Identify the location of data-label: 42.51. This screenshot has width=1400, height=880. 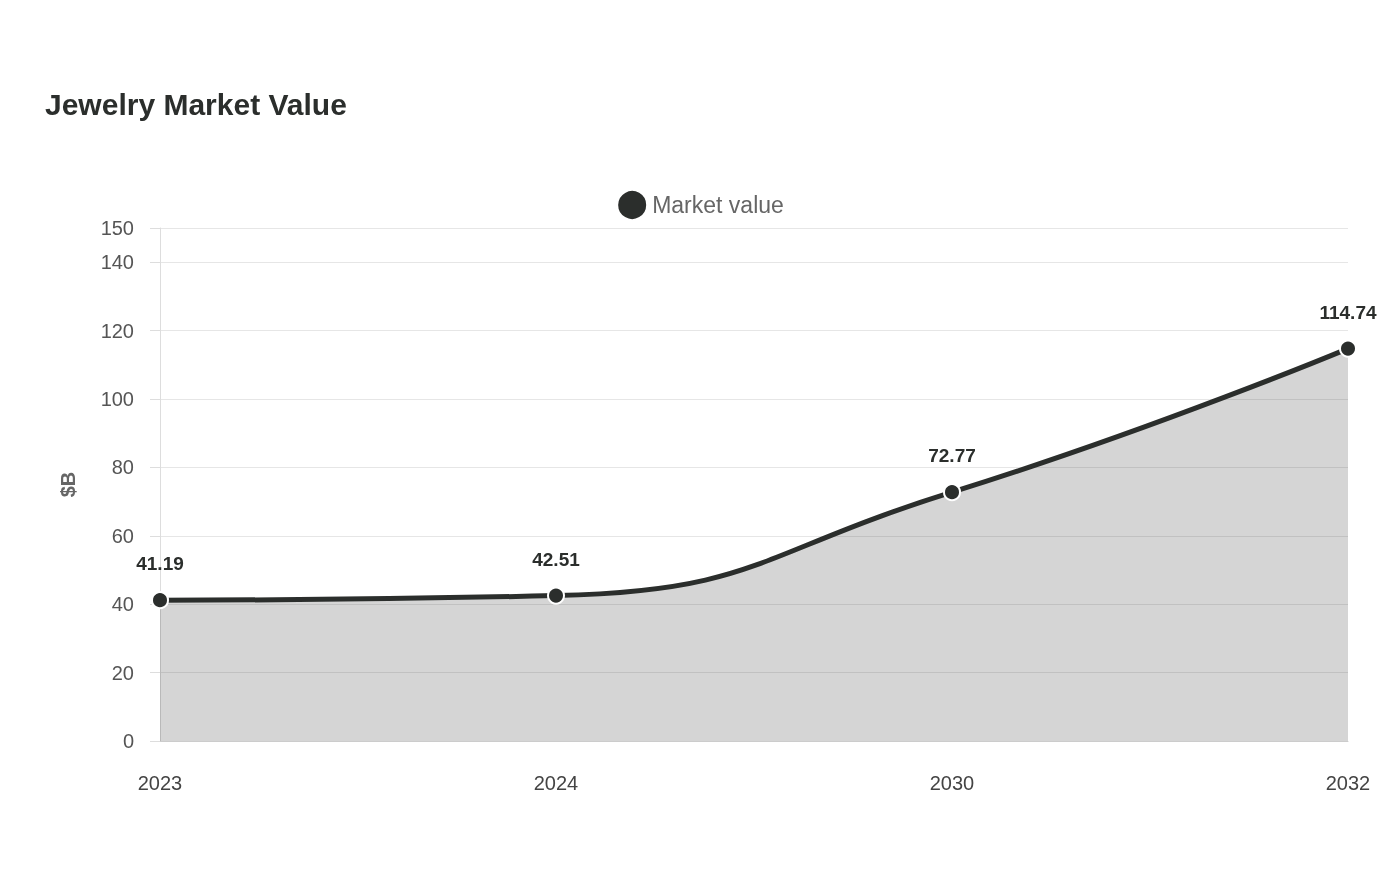
(556, 559).